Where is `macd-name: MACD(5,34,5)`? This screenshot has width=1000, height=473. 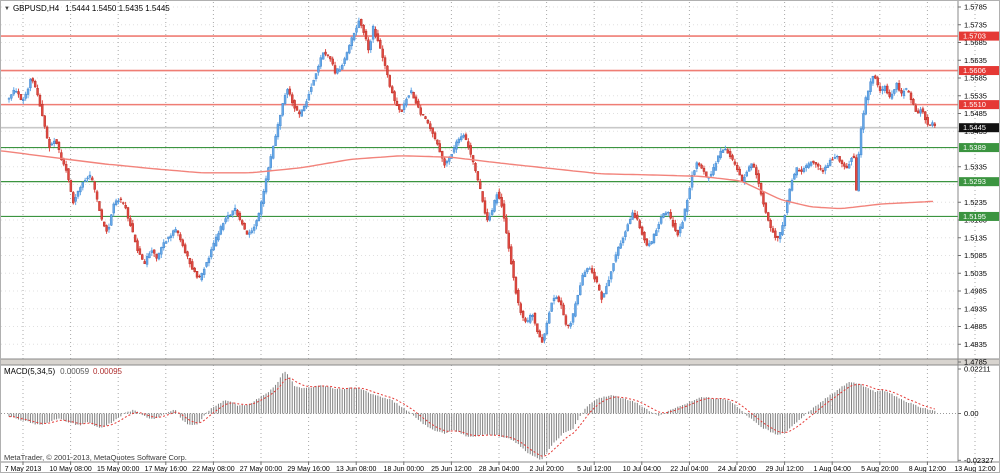 macd-name: MACD(5,34,5) is located at coordinates (30, 371).